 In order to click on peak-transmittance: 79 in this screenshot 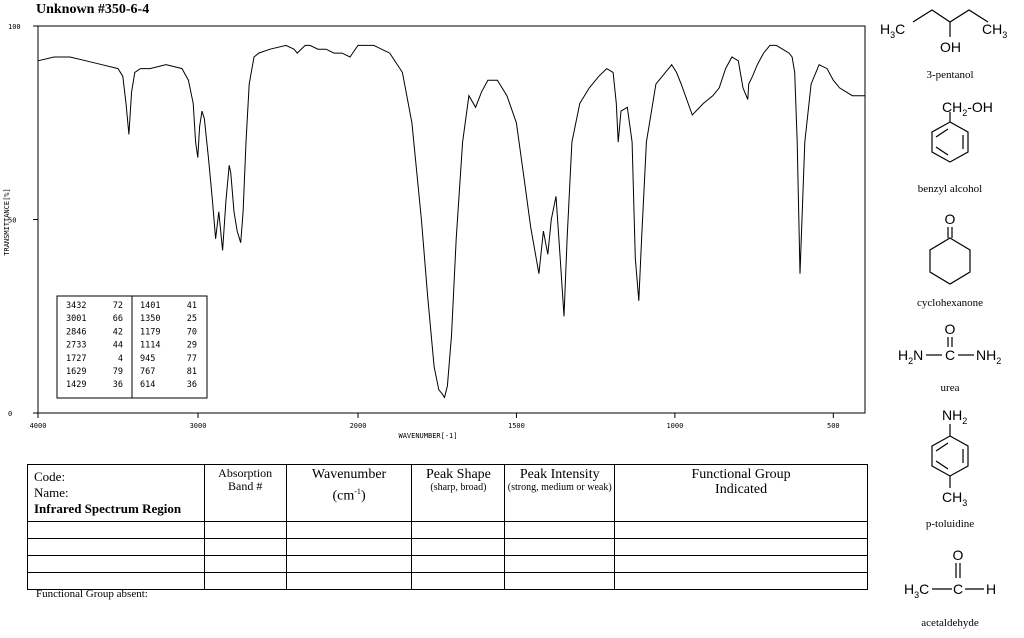, I will do `click(118, 372)`.